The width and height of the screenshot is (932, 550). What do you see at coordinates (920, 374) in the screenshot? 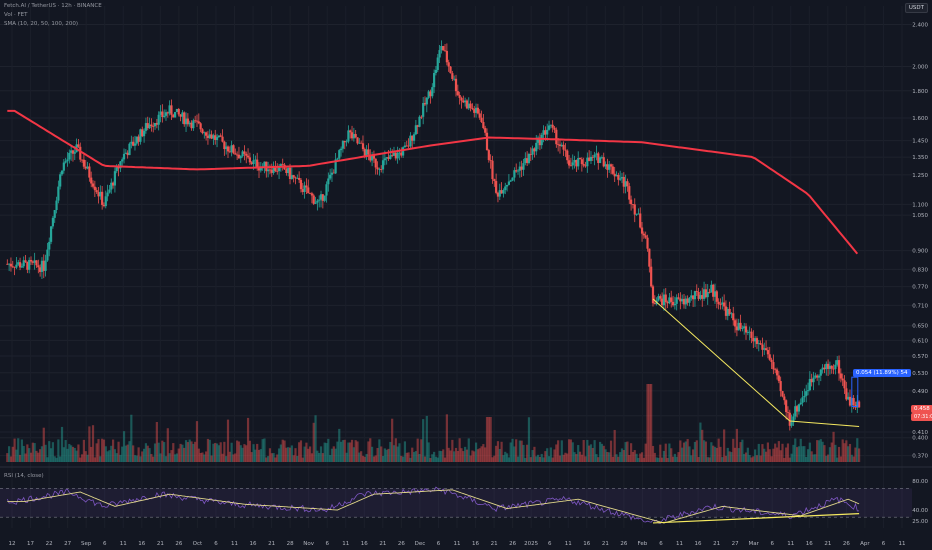
I see `price-tick: 0.530` at bounding box center [920, 374].